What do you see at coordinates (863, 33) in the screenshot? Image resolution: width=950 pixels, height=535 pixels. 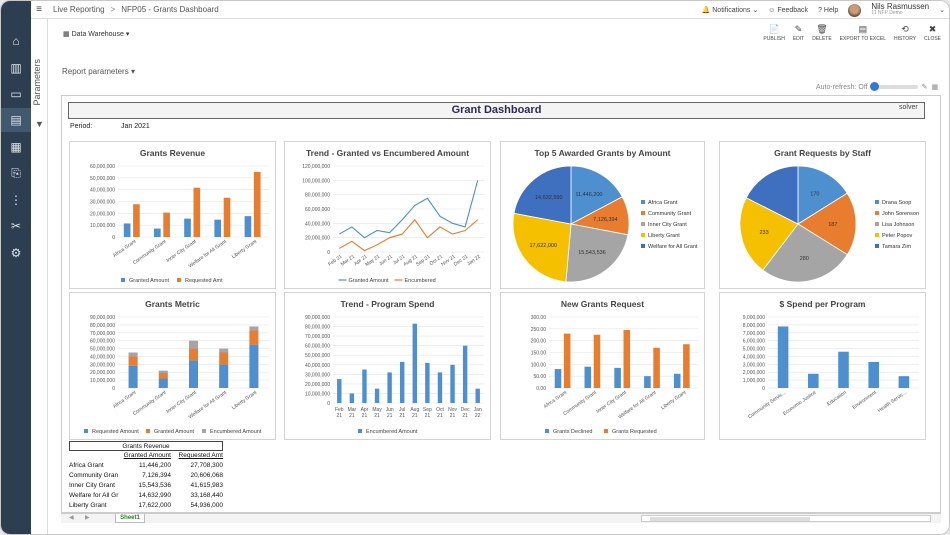 I see `export-to-excel-button: ▤ EXPORT TO EXCEL` at bounding box center [863, 33].